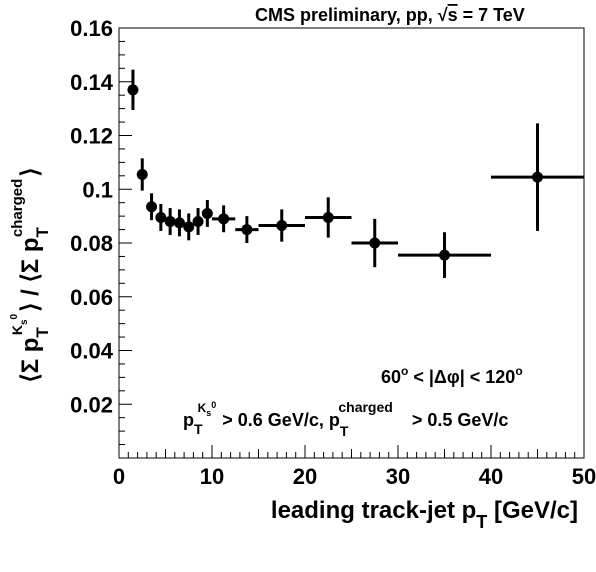 Image resolution: width=596 pixels, height=572 pixels. Describe the element at coordinates (491, 476) in the screenshot. I see `x-tick-label: 40` at that location.